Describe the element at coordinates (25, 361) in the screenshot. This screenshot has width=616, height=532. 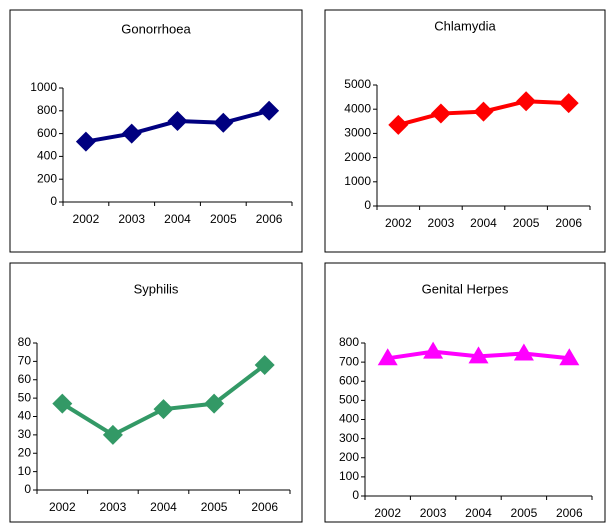
I see `y-tick-label: 70` at that location.